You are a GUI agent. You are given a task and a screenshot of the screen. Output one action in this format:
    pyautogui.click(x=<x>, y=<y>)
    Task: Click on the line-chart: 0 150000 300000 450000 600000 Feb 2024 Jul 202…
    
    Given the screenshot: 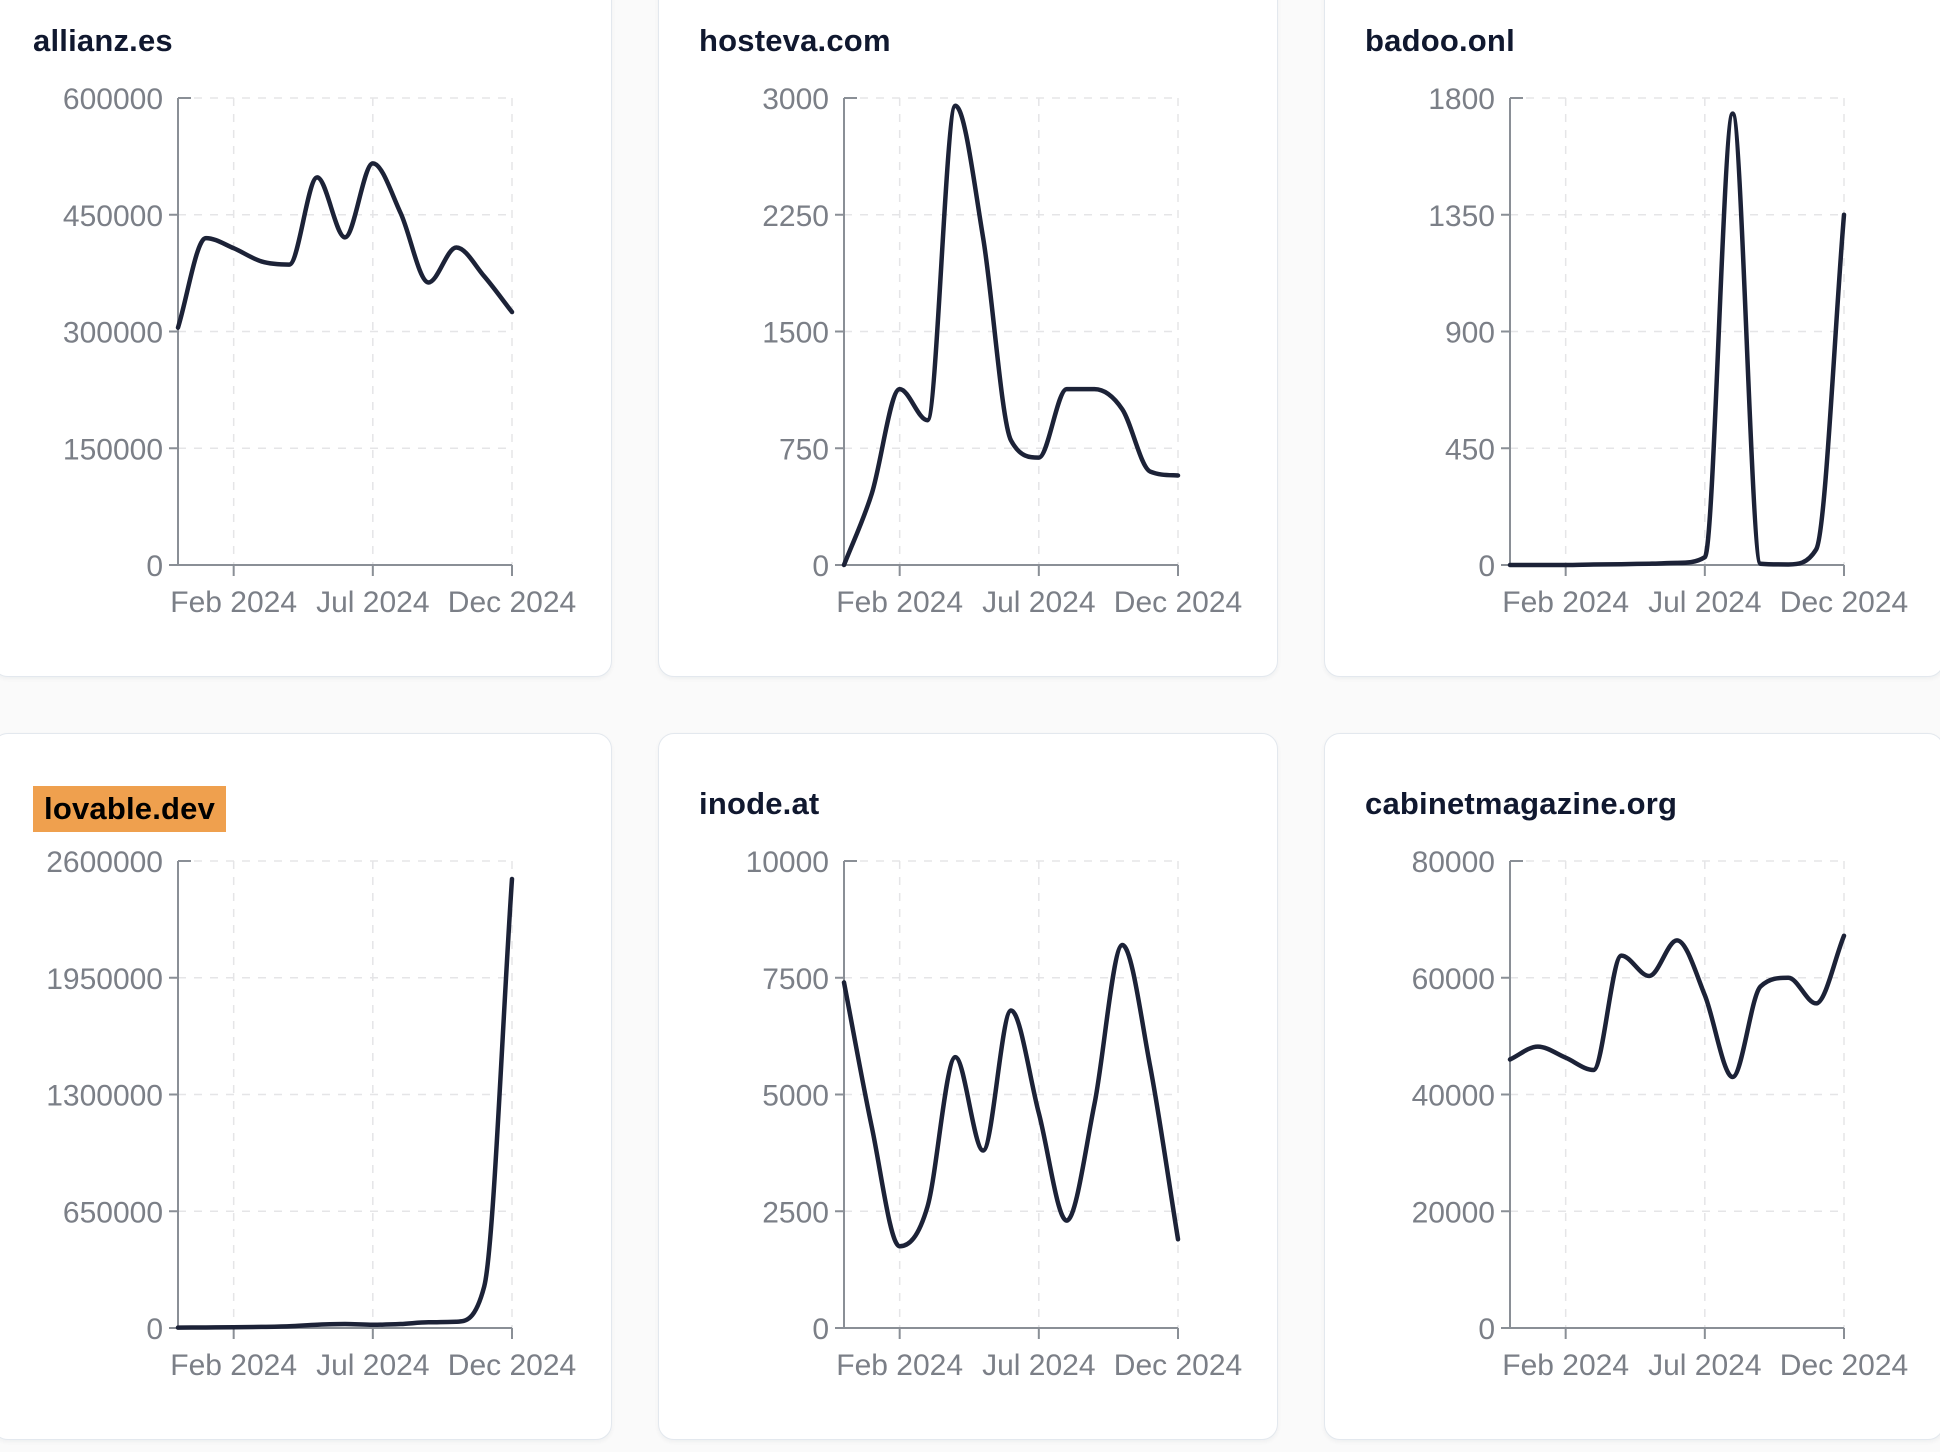 What is the action you would take?
    pyautogui.click(x=306, y=339)
    